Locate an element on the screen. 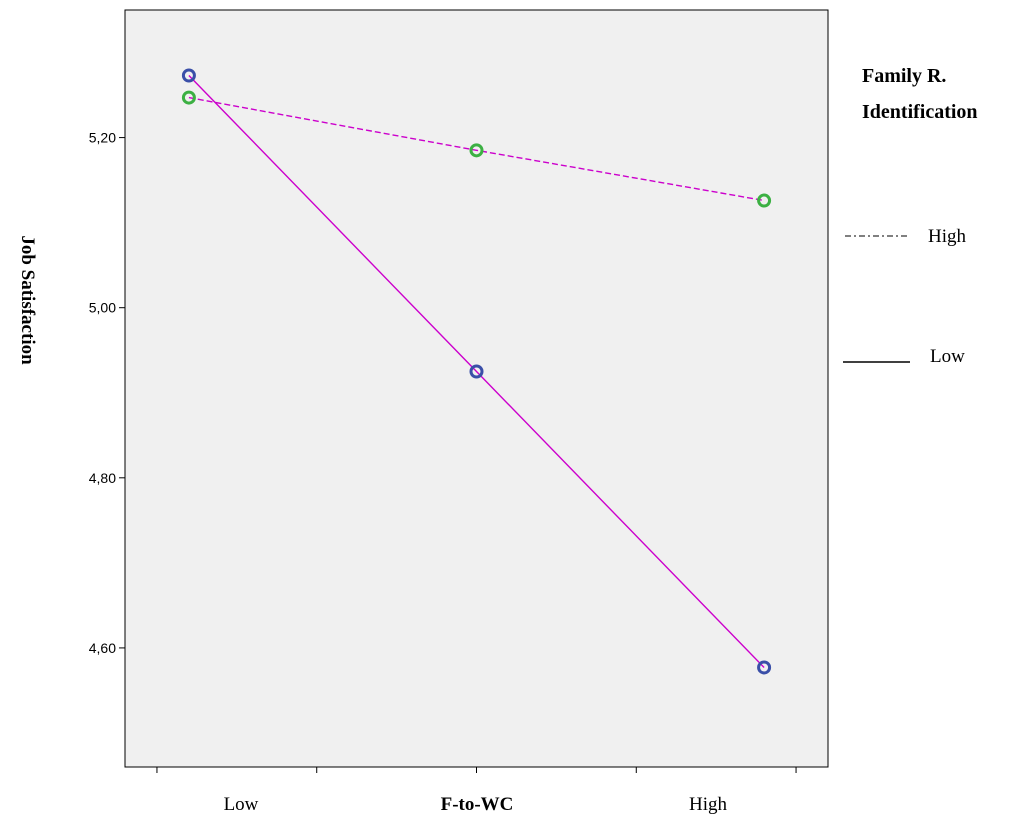 The height and width of the screenshot is (825, 1025). y-tick-label: 5,00 is located at coordinates (102, 308).